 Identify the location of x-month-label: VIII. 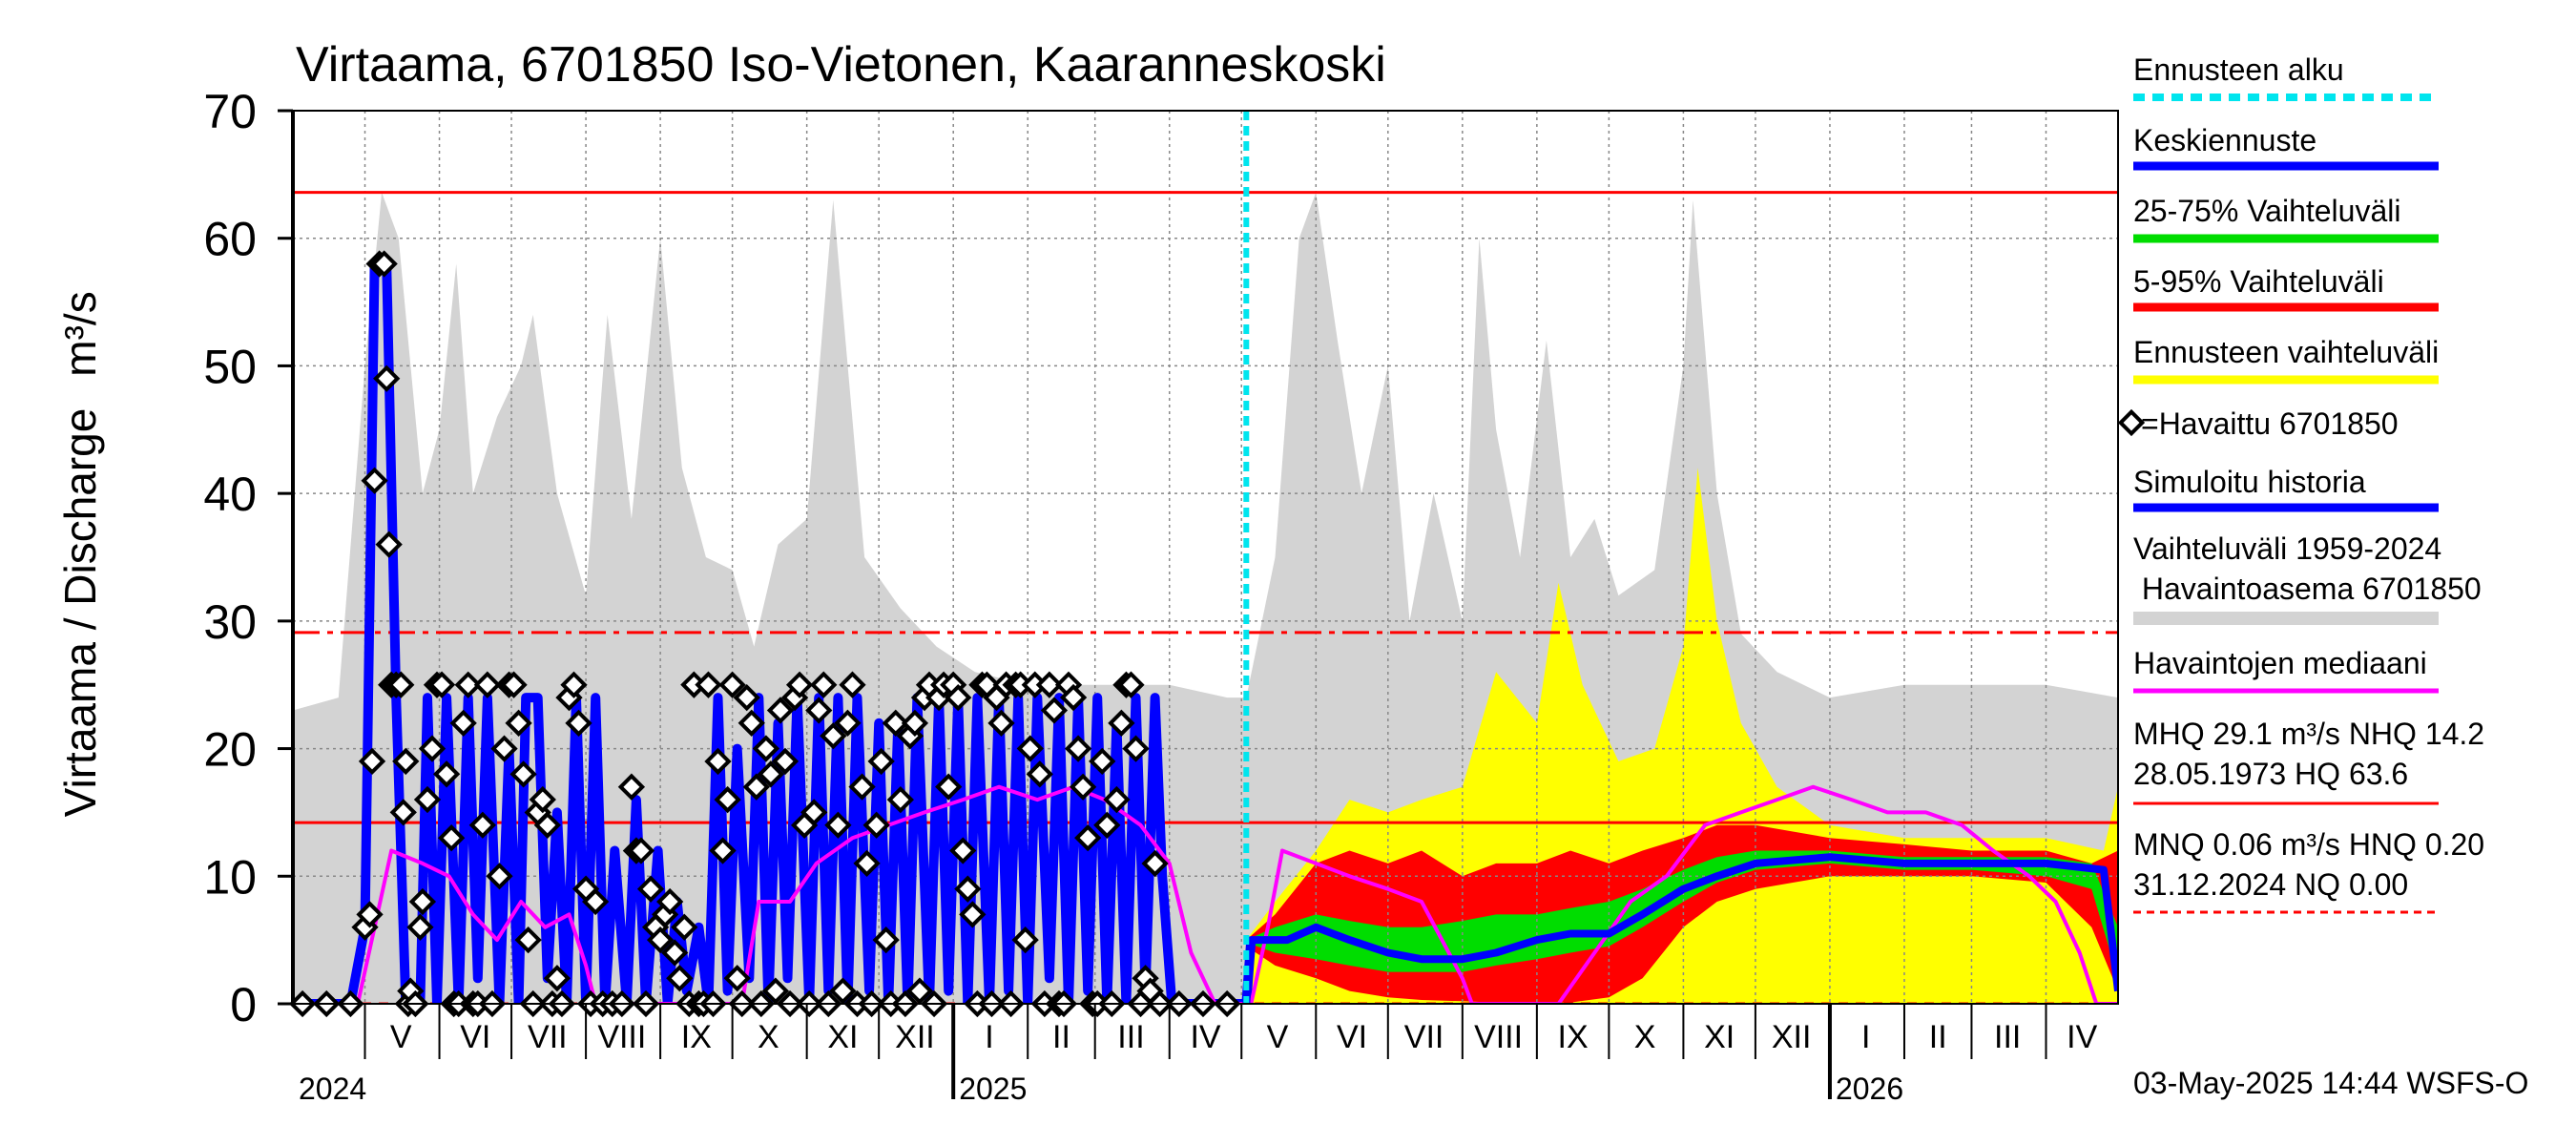
(1498, 1037).